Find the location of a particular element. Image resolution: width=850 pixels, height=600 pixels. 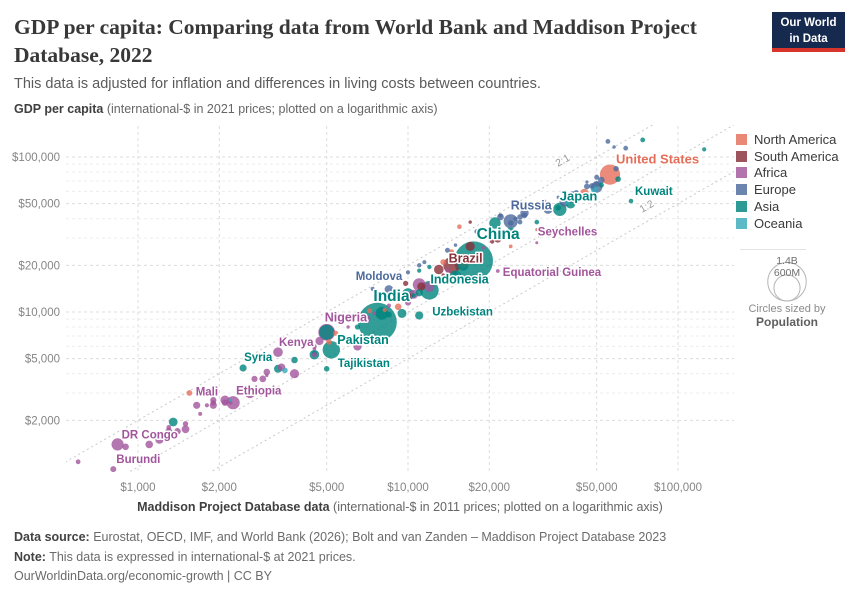

data-point-mozambique is located at coordinates (159, 439).